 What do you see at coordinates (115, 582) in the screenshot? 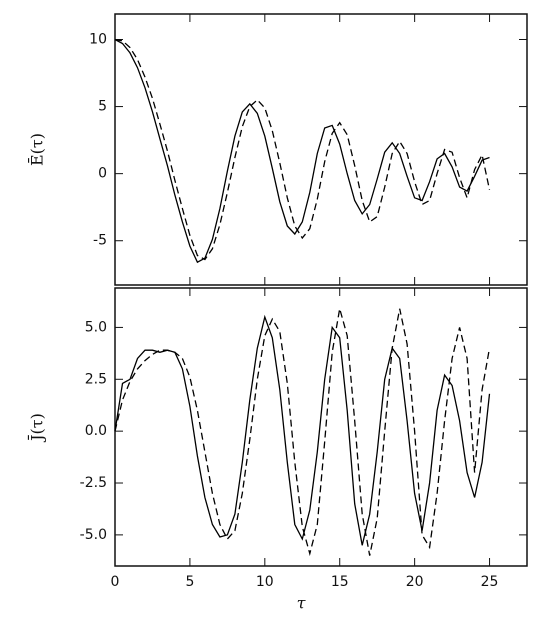
I see `x-tick-label: 0` at bounding box center [115, 582].